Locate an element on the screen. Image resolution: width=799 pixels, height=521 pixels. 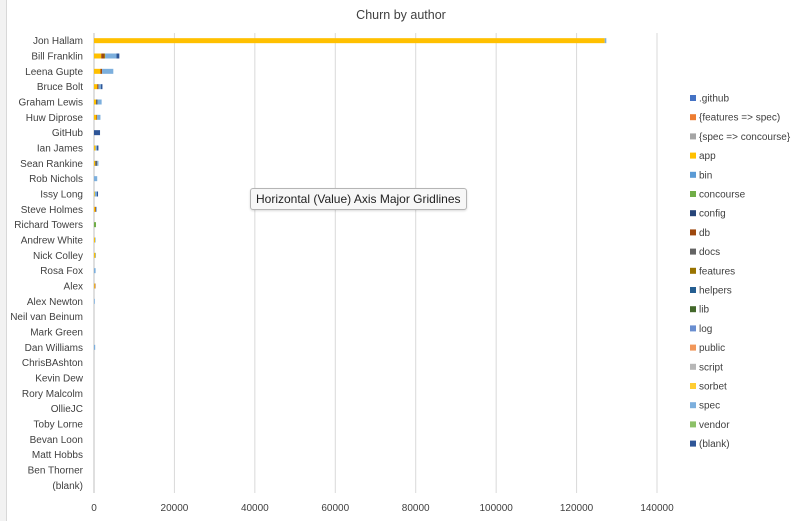
x-tick-label: 60000 is located at coordinates (335, 508).